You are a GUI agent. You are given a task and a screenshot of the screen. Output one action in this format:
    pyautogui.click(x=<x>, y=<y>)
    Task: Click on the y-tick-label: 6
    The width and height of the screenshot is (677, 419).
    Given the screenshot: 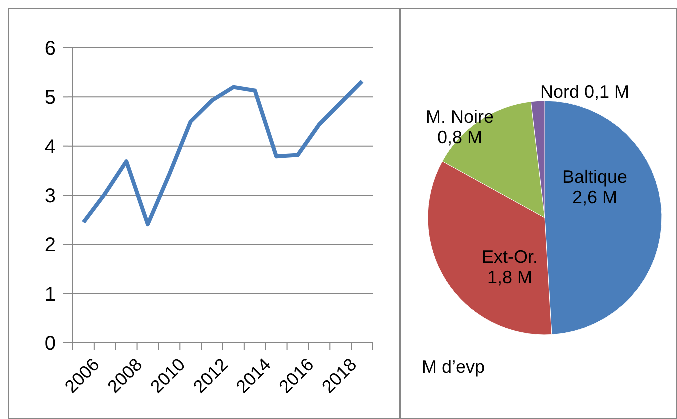 What is the action you would take?
    pyautogui.click(x=50, y=49)
    